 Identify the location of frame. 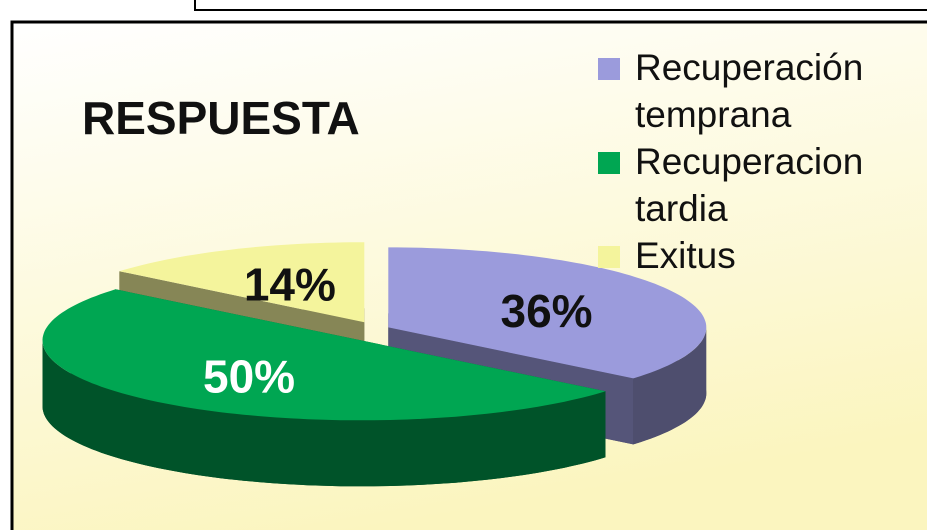
(560, 5).